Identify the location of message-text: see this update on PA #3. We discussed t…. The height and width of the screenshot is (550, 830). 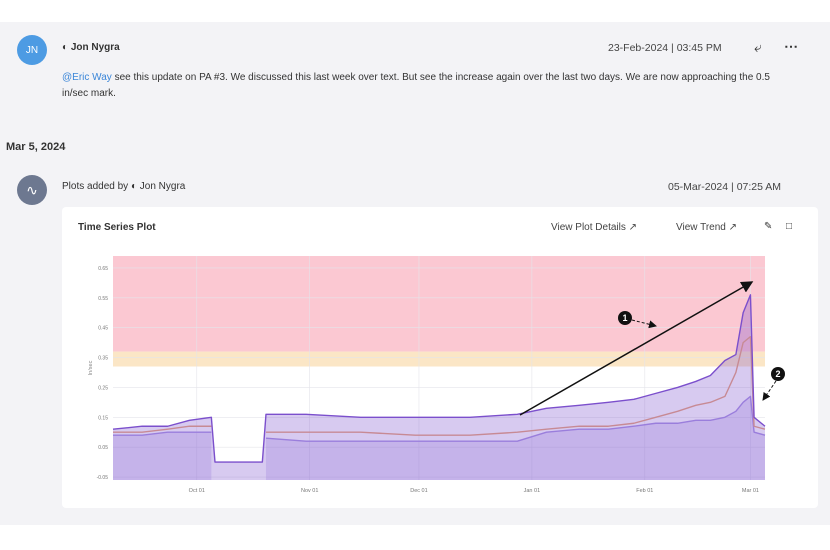
(416, 85).